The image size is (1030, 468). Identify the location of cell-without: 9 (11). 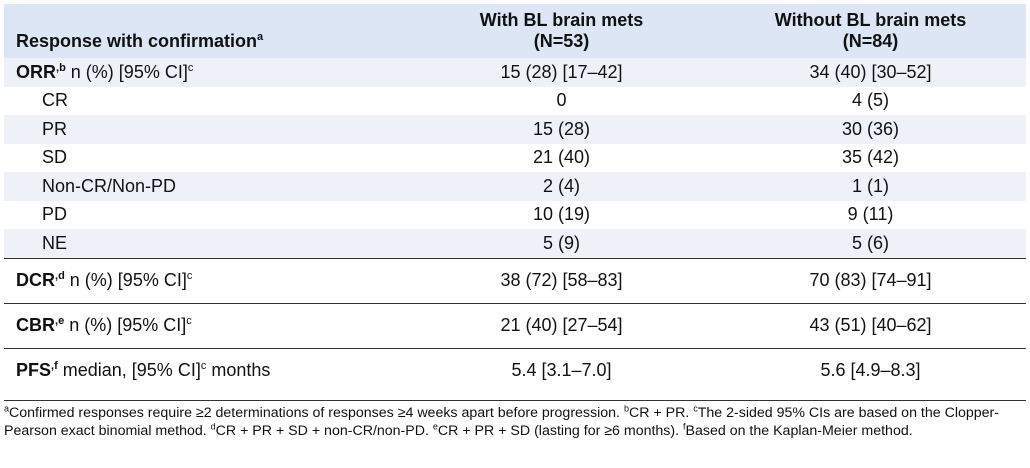
(870, 214).